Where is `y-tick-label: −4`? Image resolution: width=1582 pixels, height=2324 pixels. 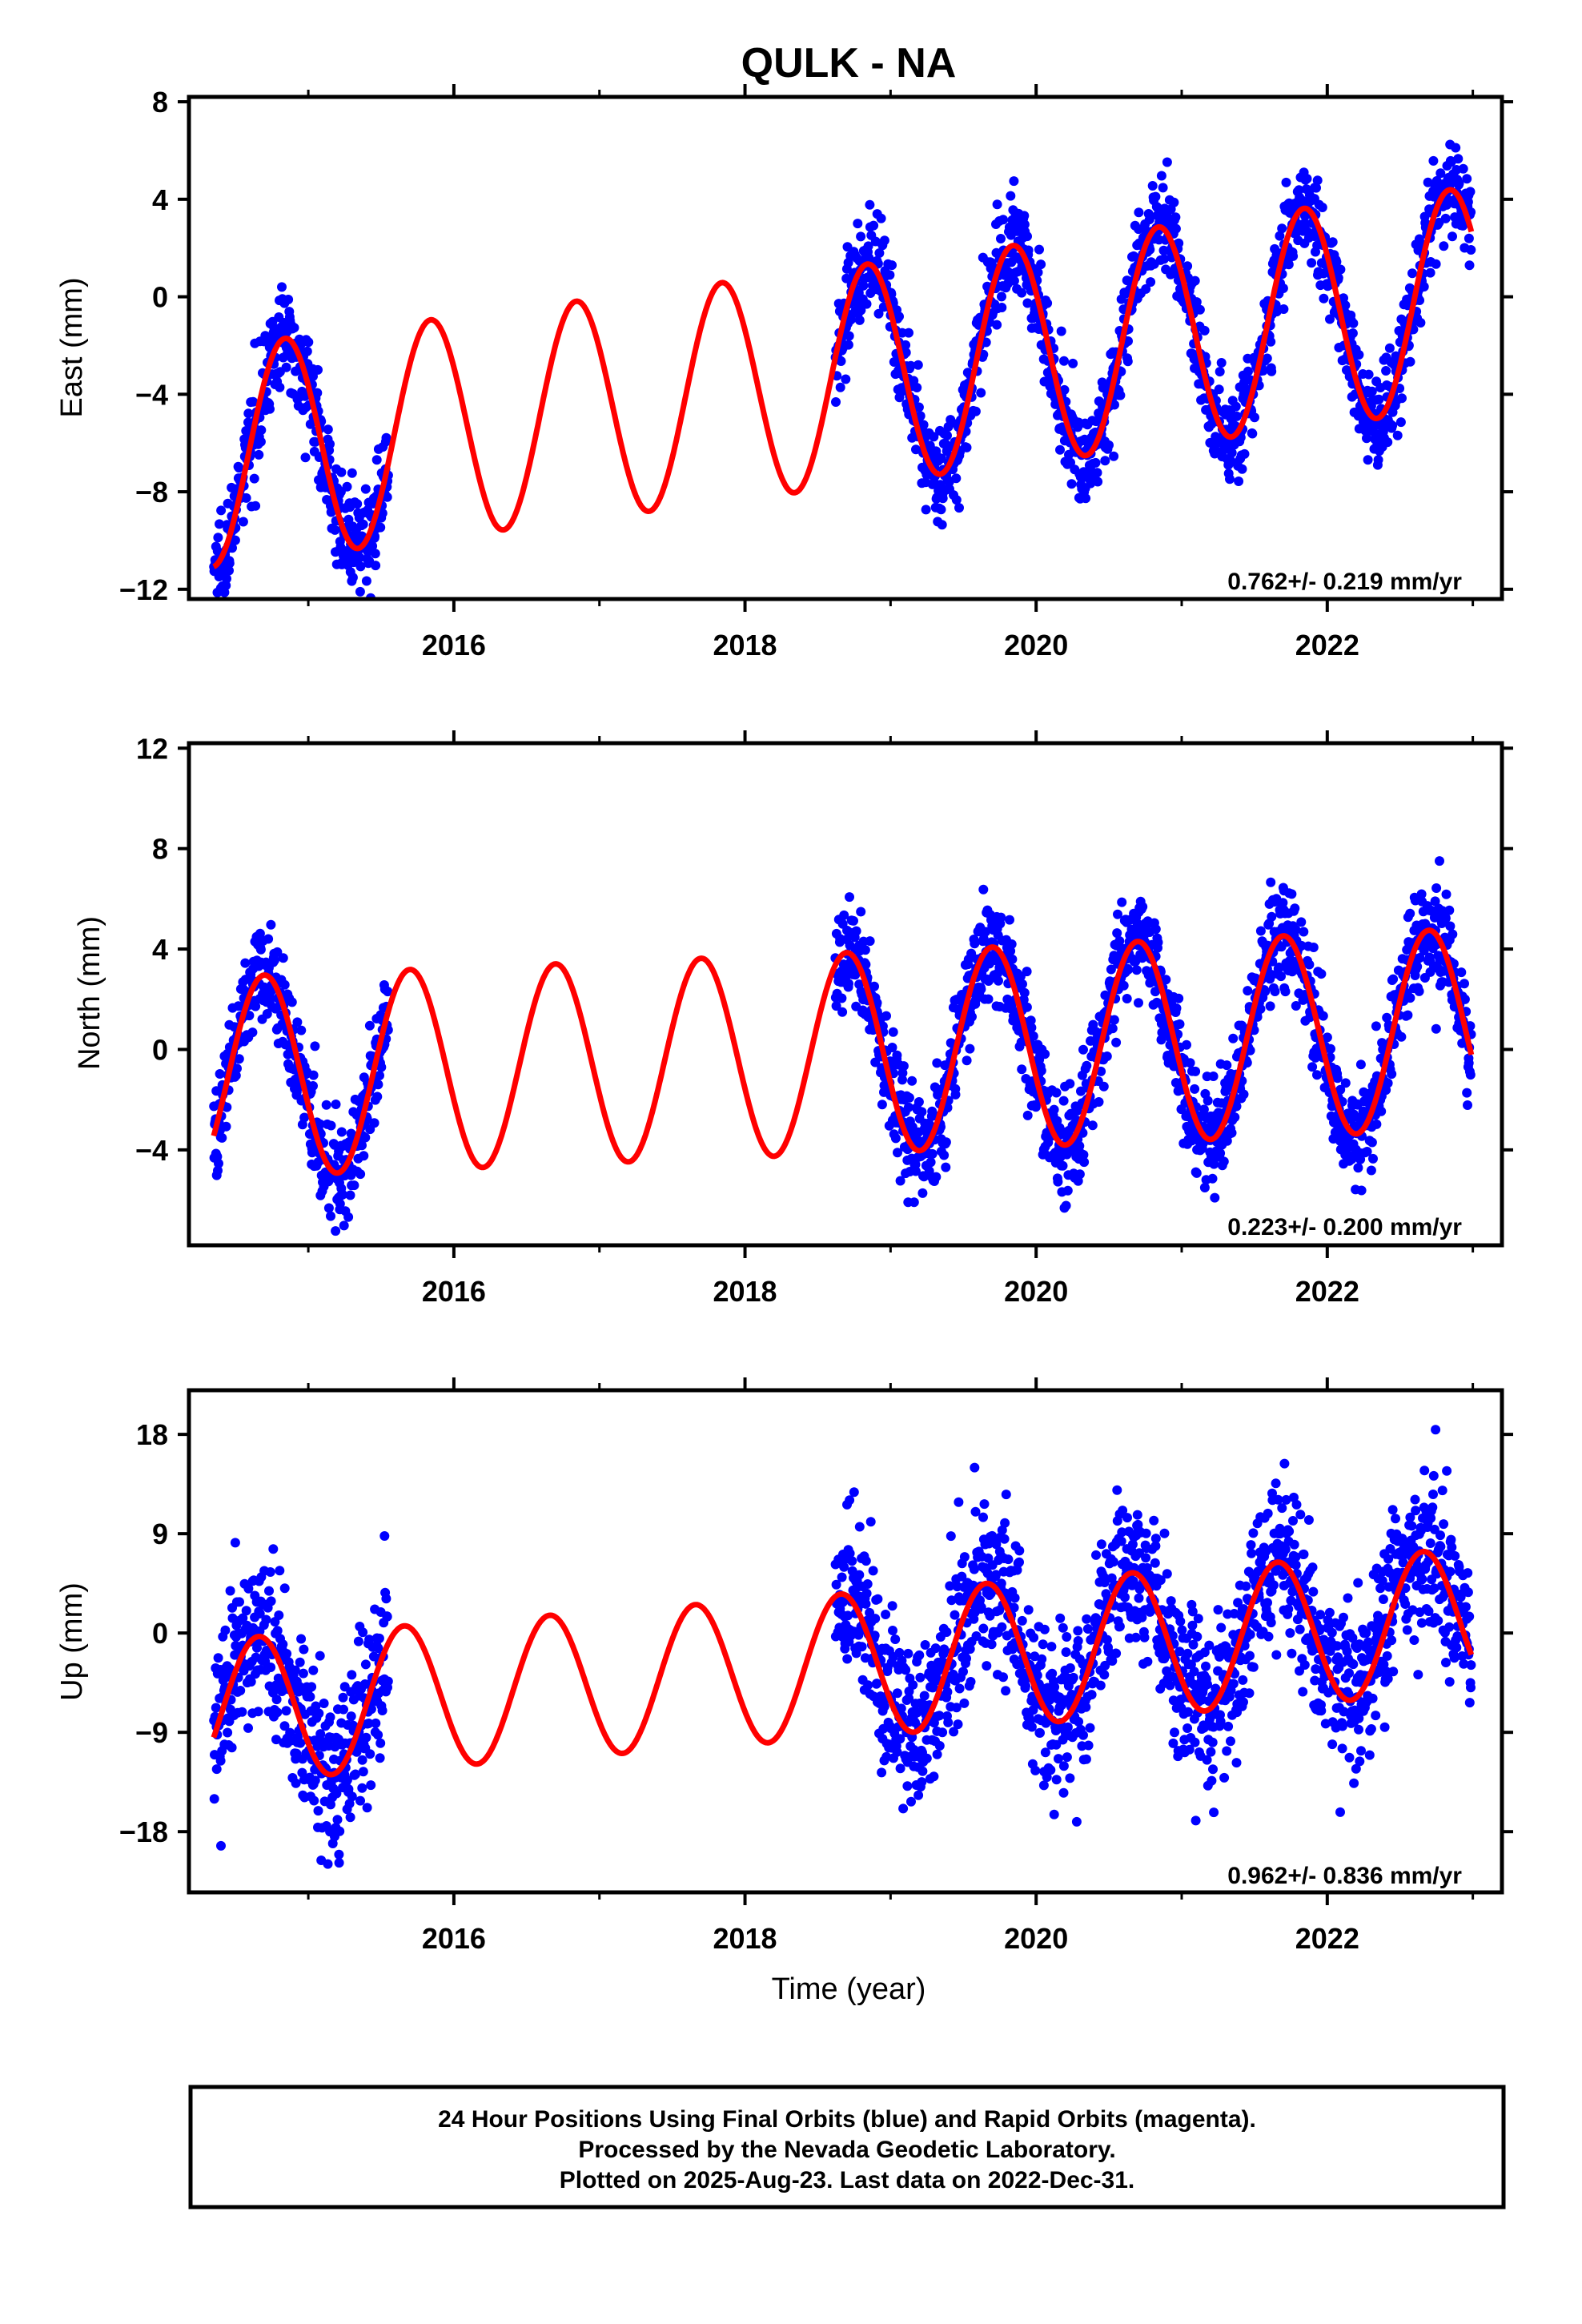 y-tick-label: −4 is located at coordinates (151, 1150).